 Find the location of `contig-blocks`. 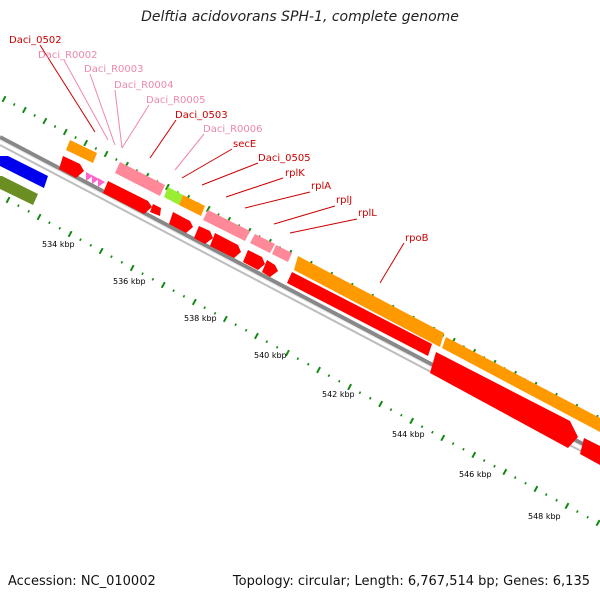

contig-blocks is located at coordinates (24, 180).